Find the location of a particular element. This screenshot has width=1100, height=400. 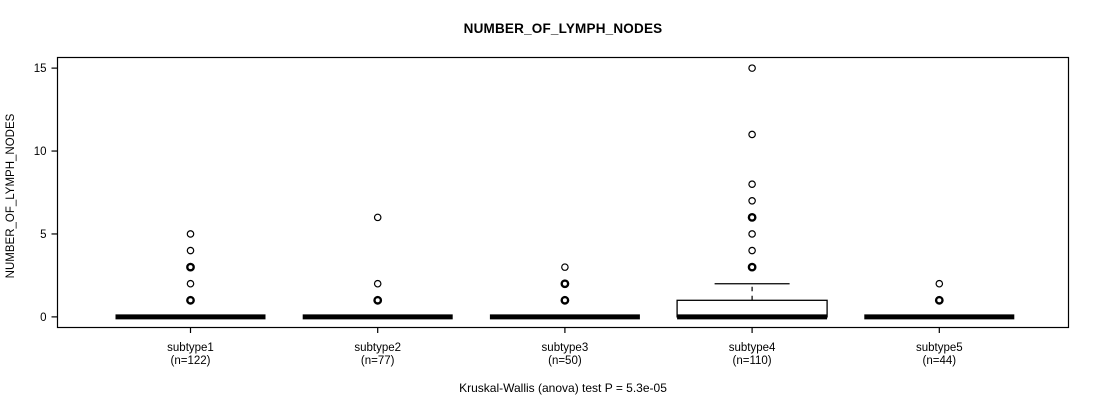

x-tick-label: subtype4 is located at coordinates (752, 348).